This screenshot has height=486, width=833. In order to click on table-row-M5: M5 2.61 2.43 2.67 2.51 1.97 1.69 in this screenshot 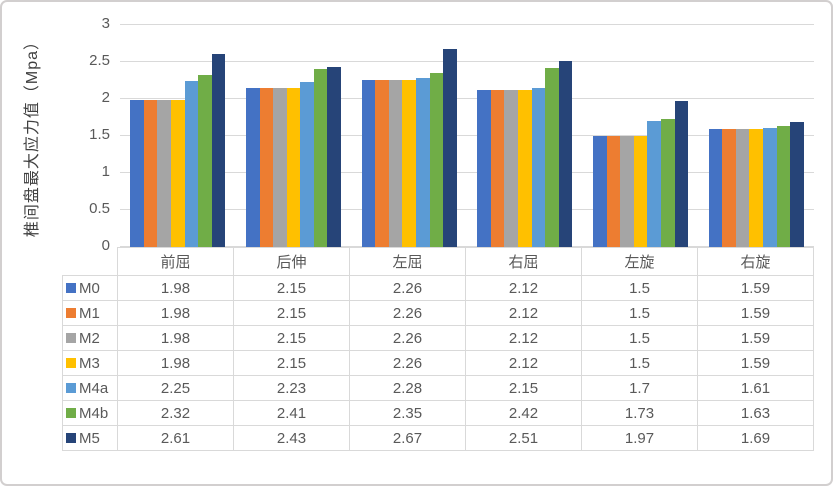, I will do `click(438, 438)`.